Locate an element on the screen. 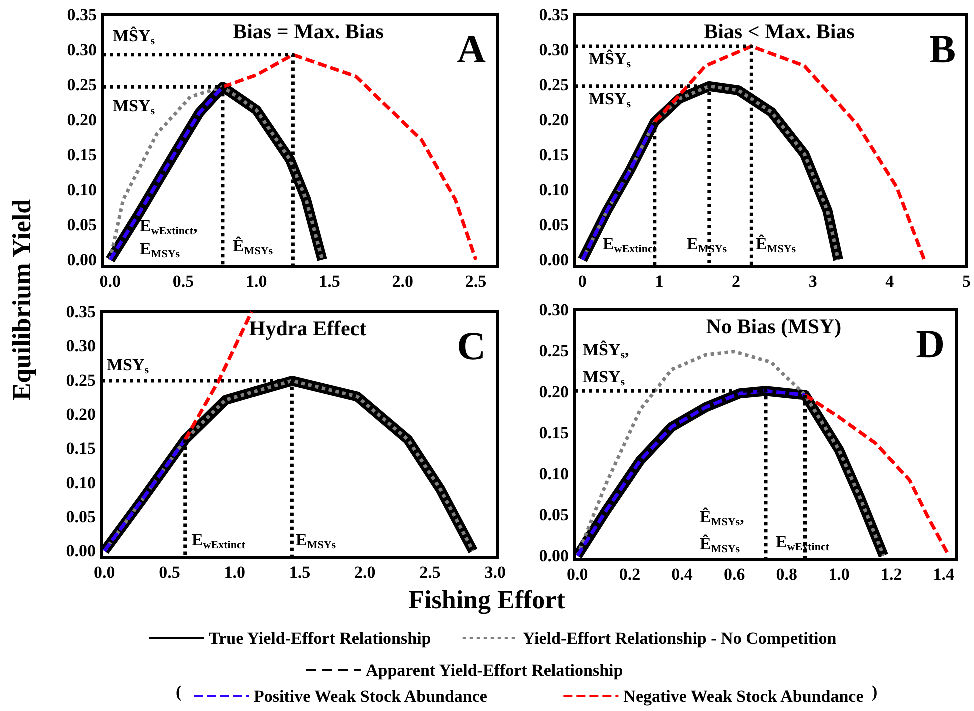 The width and height of the screenshot is (974, 711). legend-title: Apparent Yield-Effort Relationship is located at coordinates (495, 670).